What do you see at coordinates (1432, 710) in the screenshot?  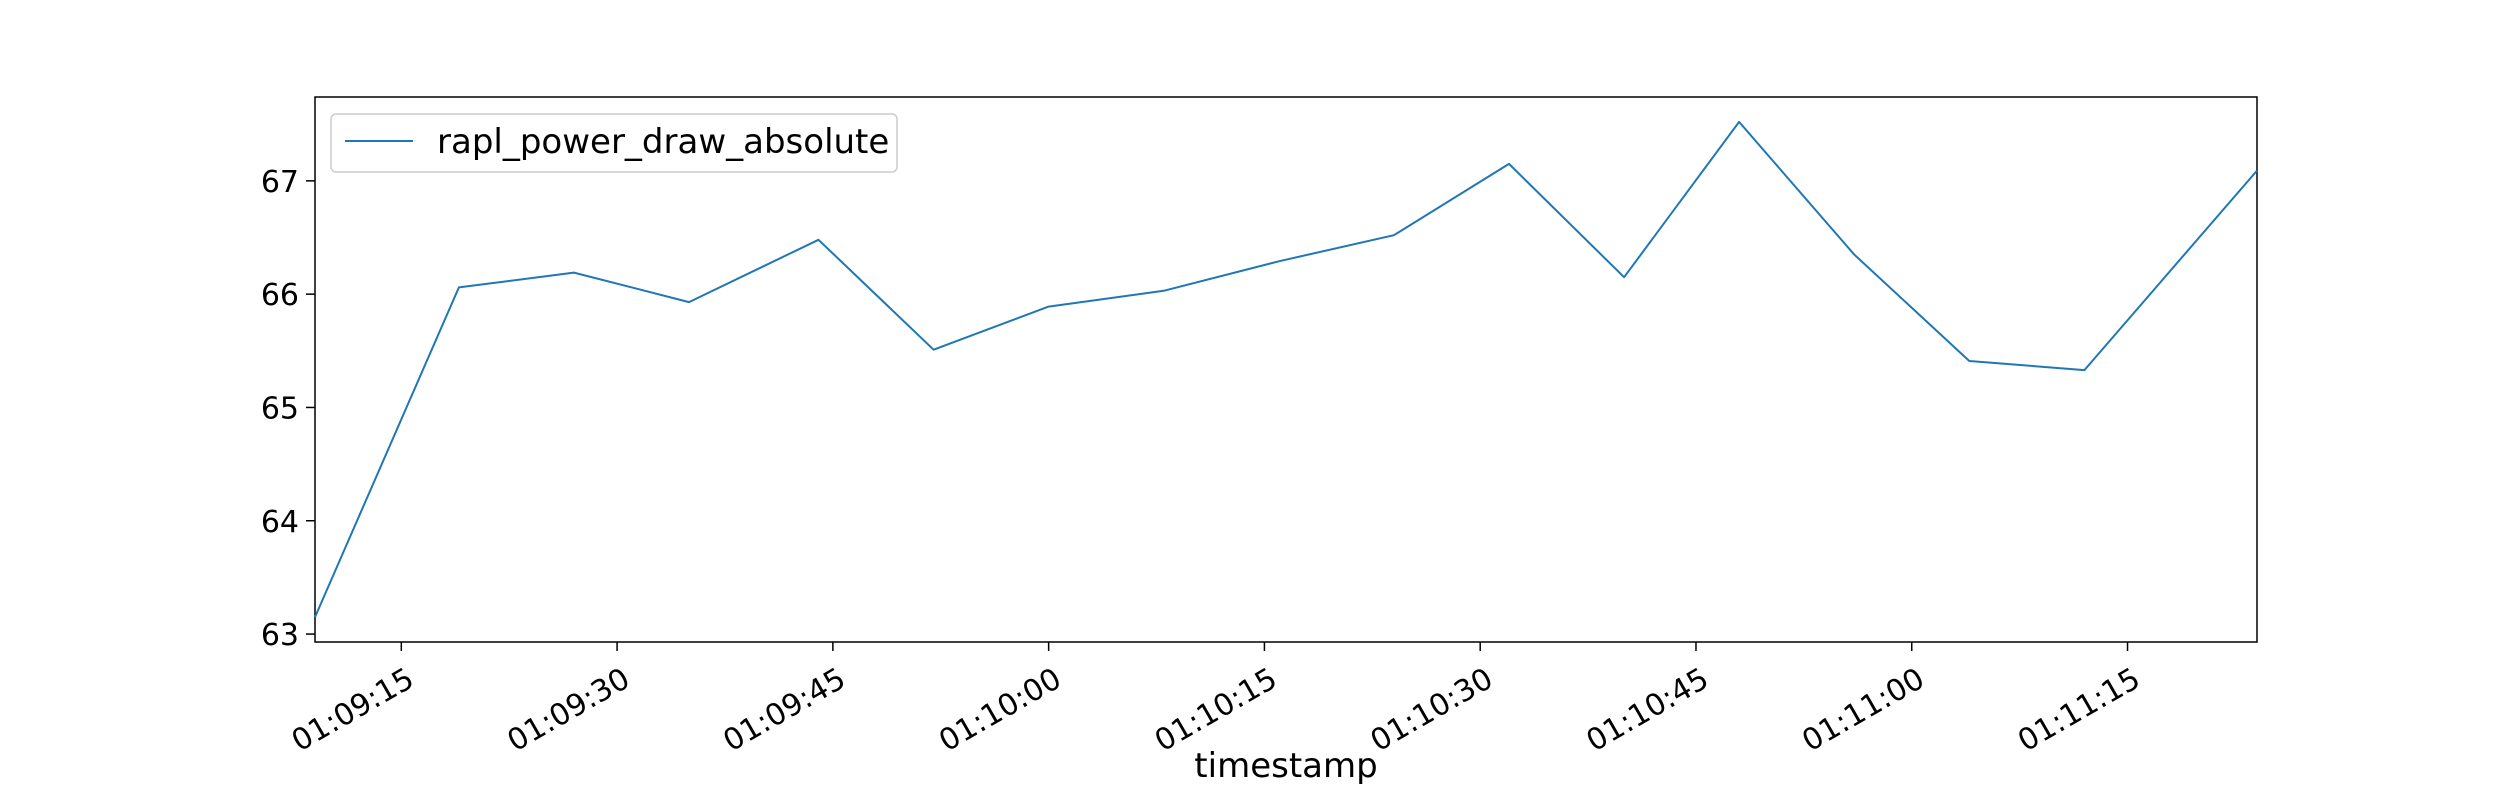 I see `x-tick-label: 01:10:30` at bounding box center [1432, 710].